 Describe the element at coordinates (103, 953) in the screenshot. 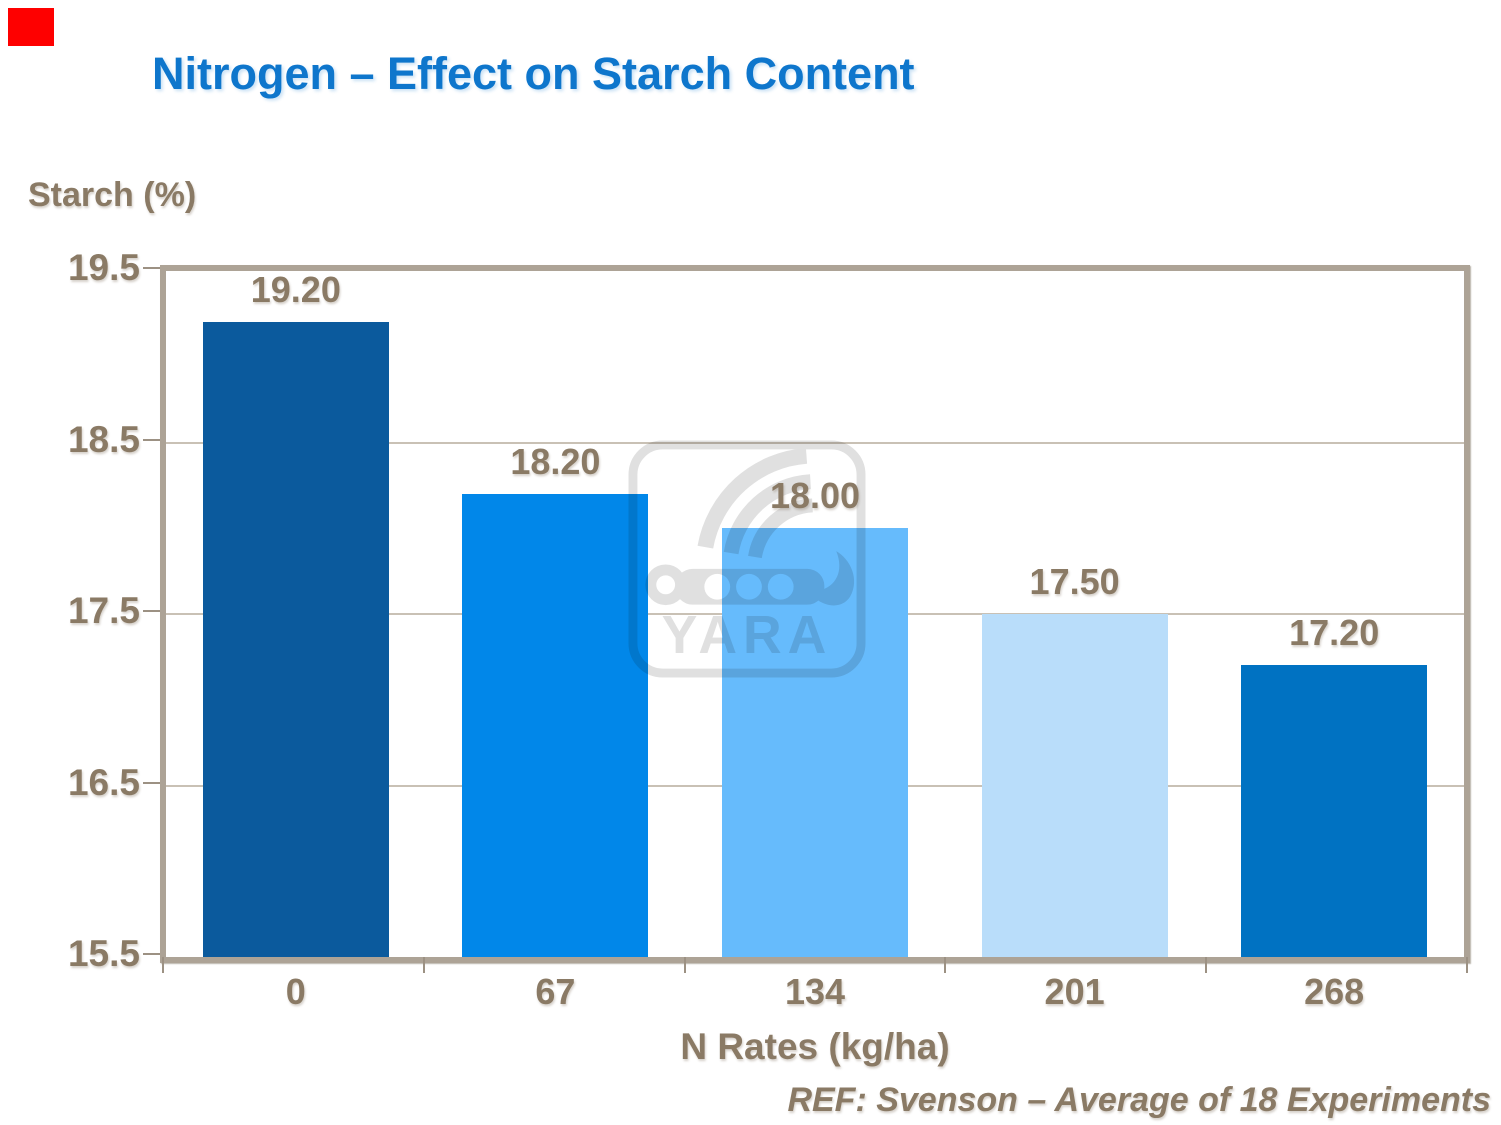

I see `y-tick-label: 15.5` at that location.